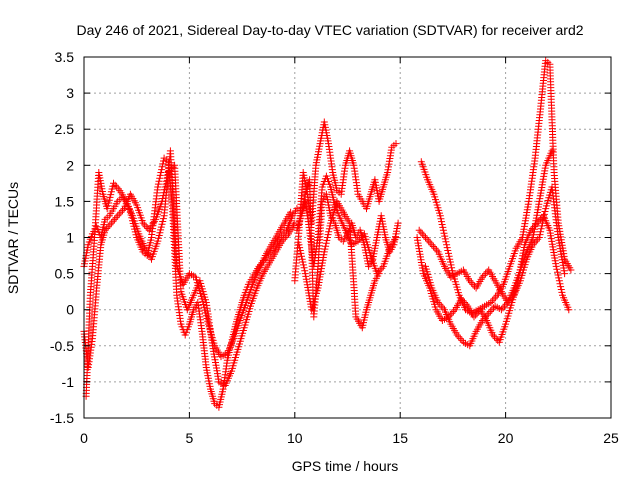 This screenshot has height=480, width=640. What do you see at coordinates (65, 274) in the screenshot?
I see `y-tick-label: 0.5` at bounding box center [65, 274].